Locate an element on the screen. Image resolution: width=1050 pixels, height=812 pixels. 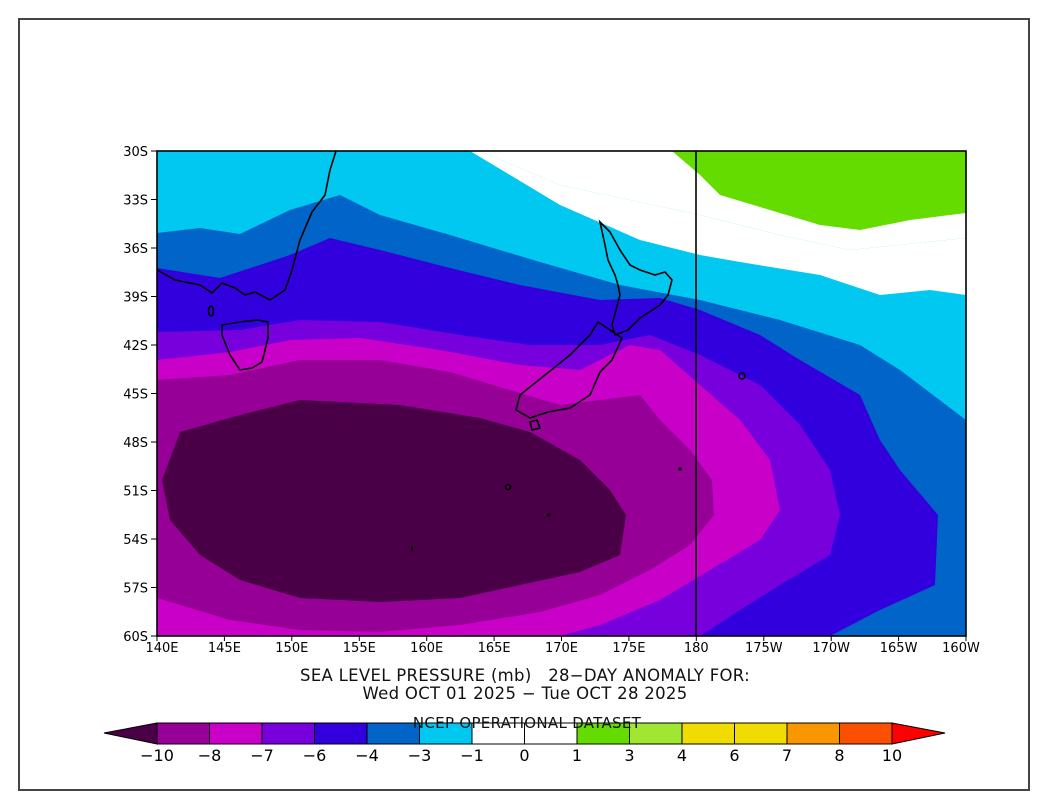
svg-text: 170E is located at coordinates (561, 648).